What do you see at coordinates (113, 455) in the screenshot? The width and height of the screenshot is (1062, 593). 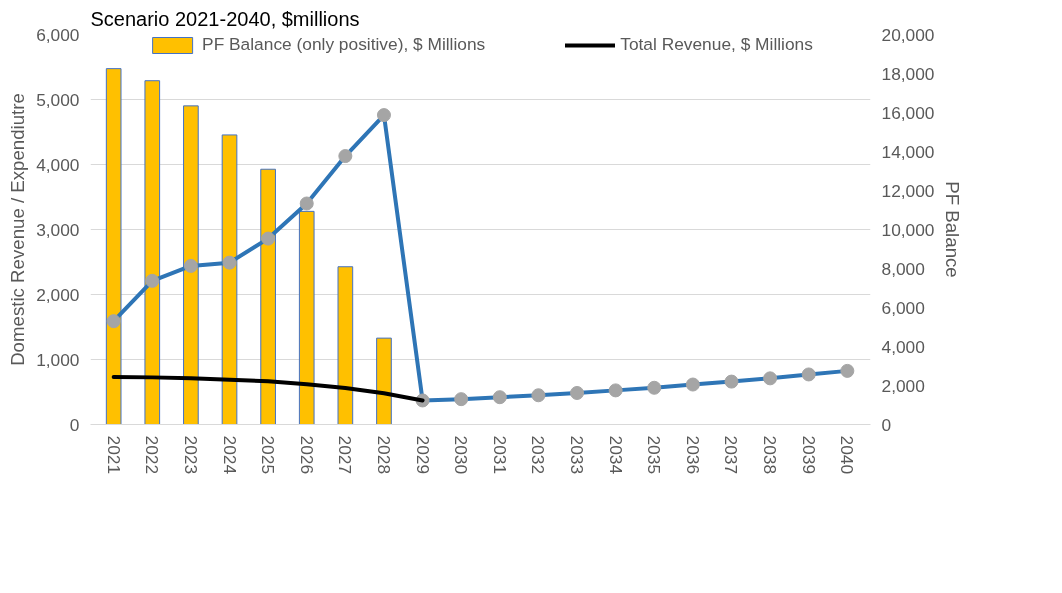 I see `x-tick-label: 2021` at bounding box center [113, 455].